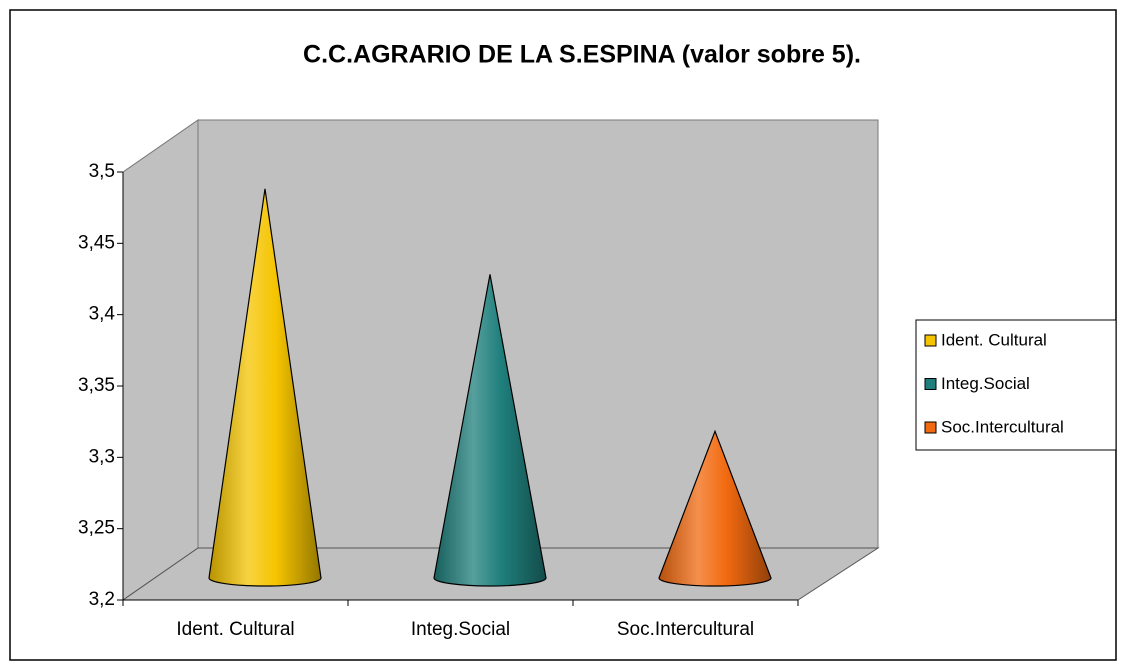  What do you see at coordinates (160, 360) in the screenshot?
I see `side-wall` at bounding box center [160, 360].